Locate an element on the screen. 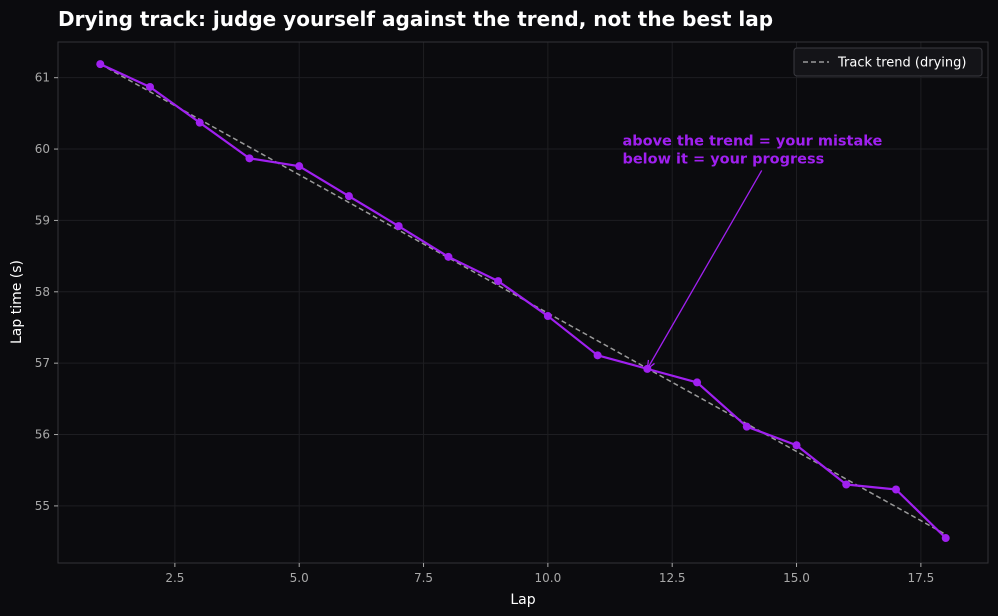  x-tick-label: 5.0 is located at coordinates (299, 578).